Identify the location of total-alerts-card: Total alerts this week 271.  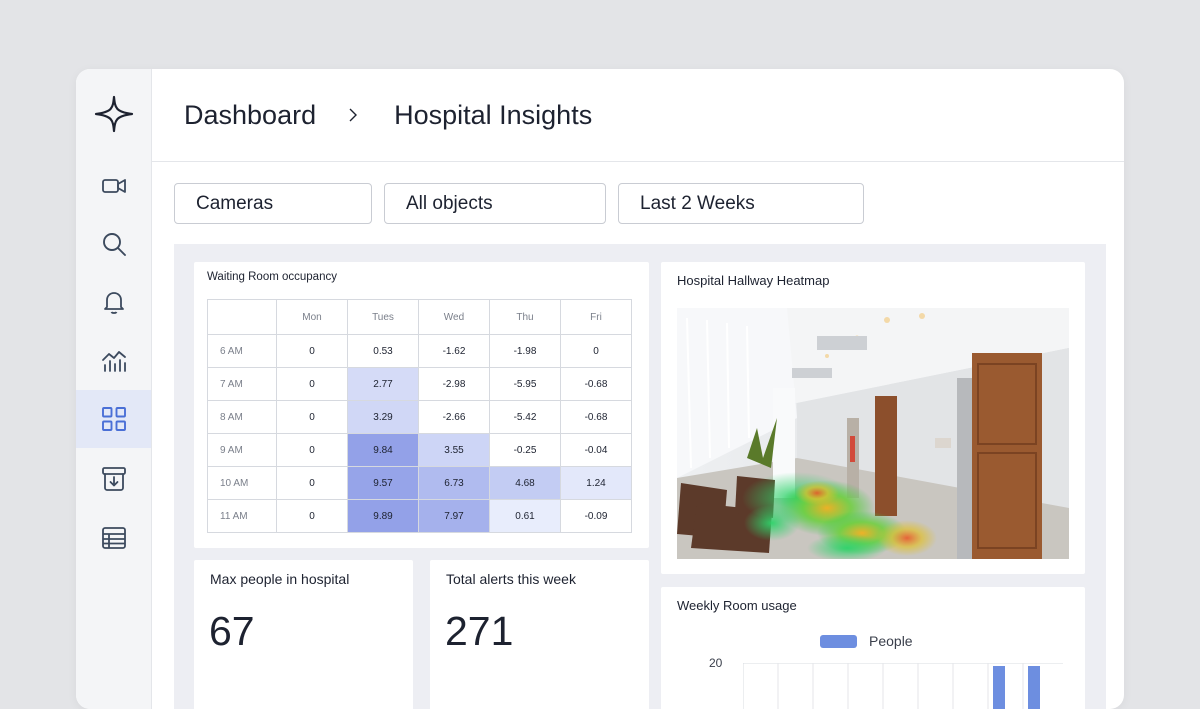
(539, 634).